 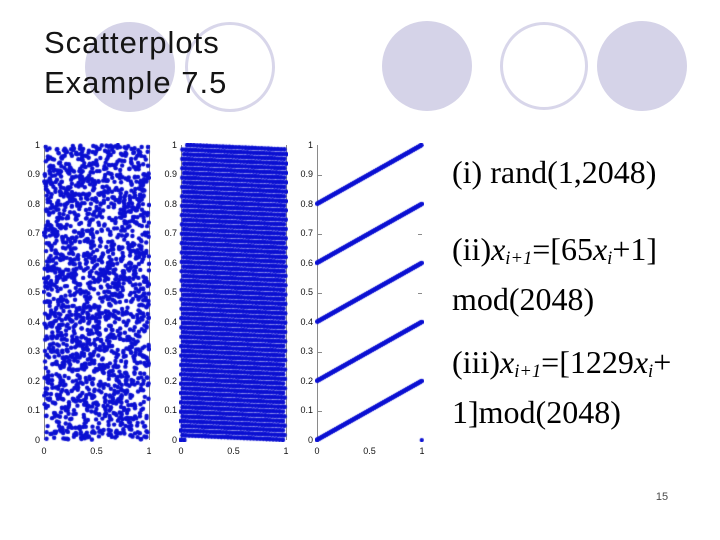 I want to click on title-line-1: Scatterplots, so click(x=132, y=42).